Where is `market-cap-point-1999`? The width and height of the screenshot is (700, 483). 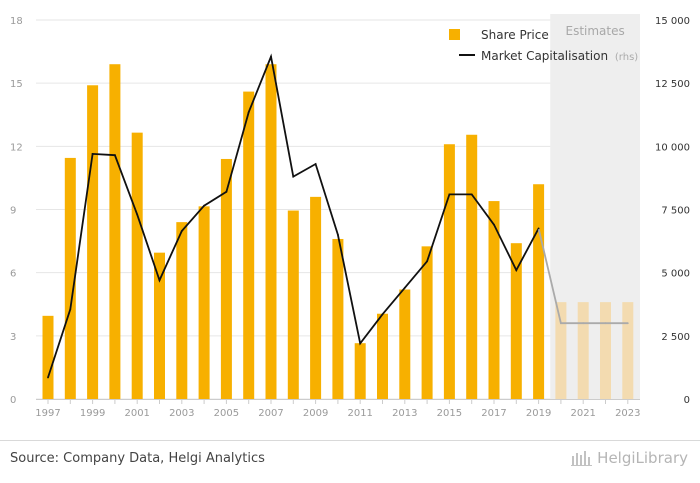 market-cap-point-1999 is located at coordinates (92, 154).